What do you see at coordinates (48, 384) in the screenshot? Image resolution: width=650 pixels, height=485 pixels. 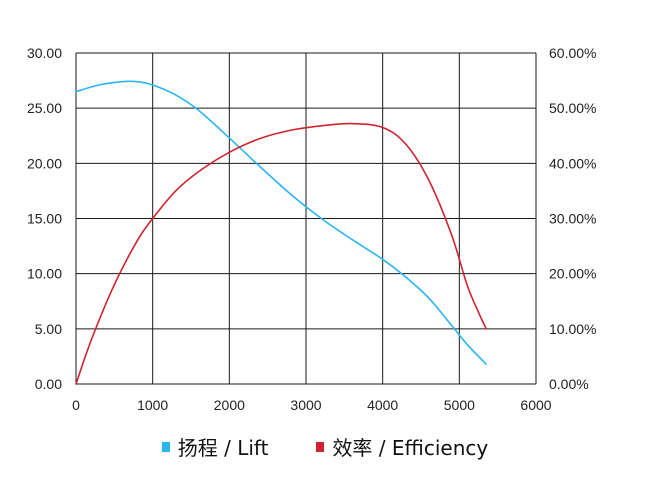 I see `y-left-tick-label: 0.00` at bounding box center [48, 384].